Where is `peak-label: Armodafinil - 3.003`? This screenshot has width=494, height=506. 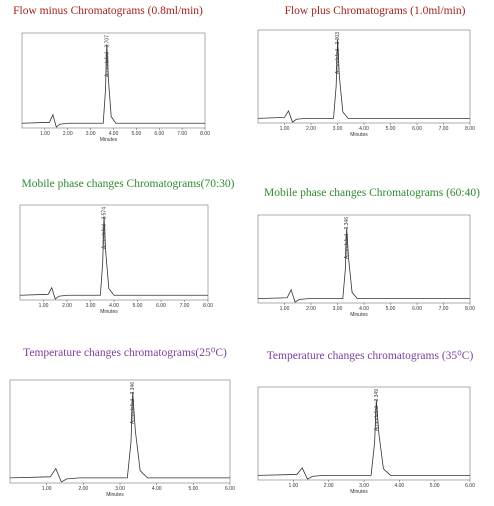
peak-label: Armodafinil - 3.003 is located at coordinates (338, 53).